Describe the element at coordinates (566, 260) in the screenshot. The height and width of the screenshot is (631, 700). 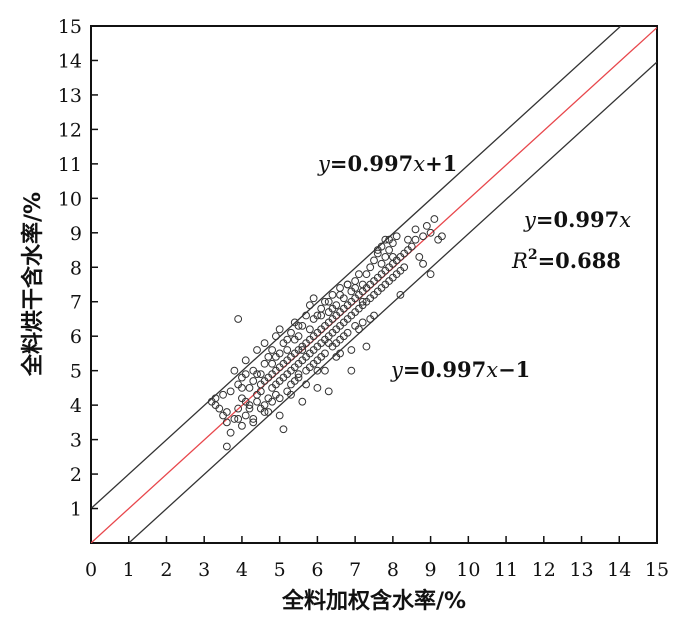
I see `r-squared: R2=0.688` at that location.